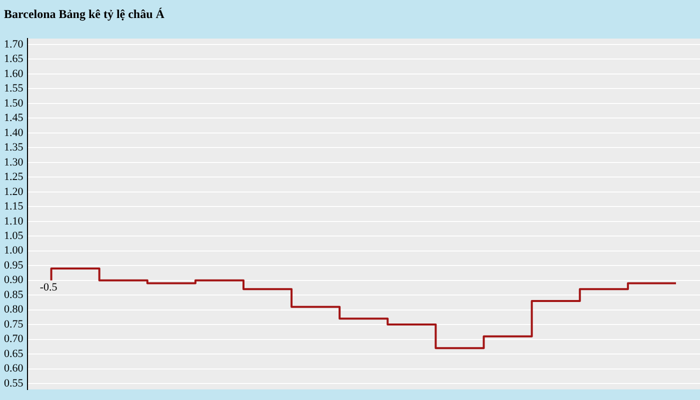  What do you see at coordinates (14, 310) in the screenshot?
I see `y-tick-label: 0.80` at bounding box center [14, 310].